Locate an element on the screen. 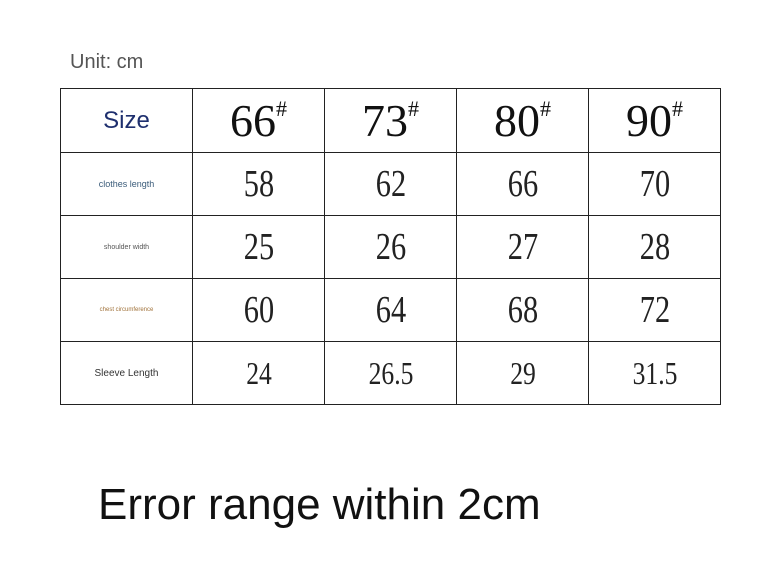  cell: 60 is located at coordinates (258, 310).